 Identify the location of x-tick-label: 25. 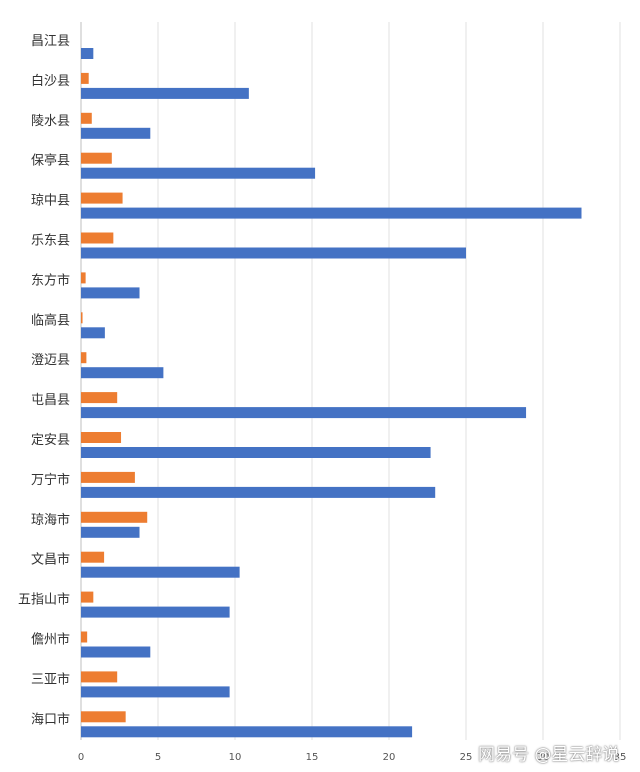
(466, 757).